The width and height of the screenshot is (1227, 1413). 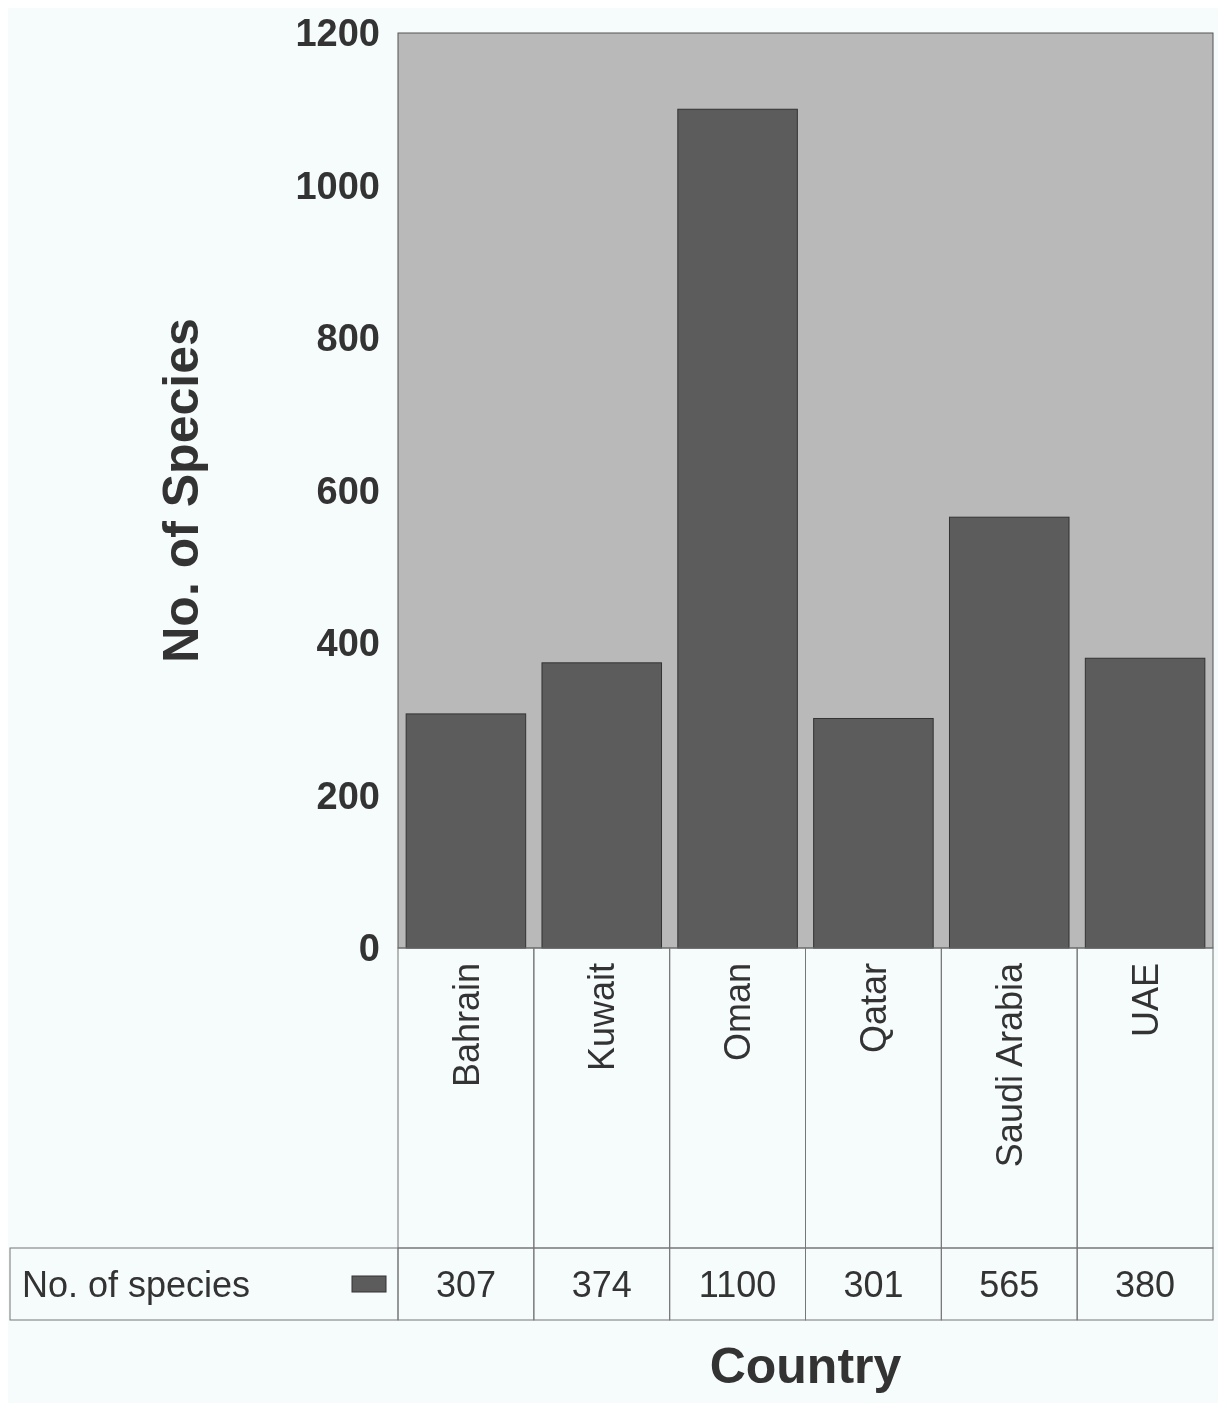 I want to click on x-tick-label: Saudi Arabia, so click(x=1009, y=1065).